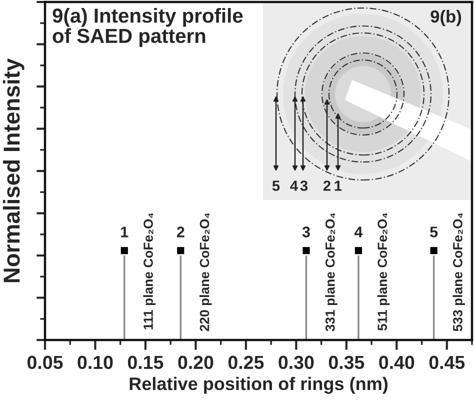 This screenshot has height=400, width=474. I want to click on text: 9(b), so click(446, 18).